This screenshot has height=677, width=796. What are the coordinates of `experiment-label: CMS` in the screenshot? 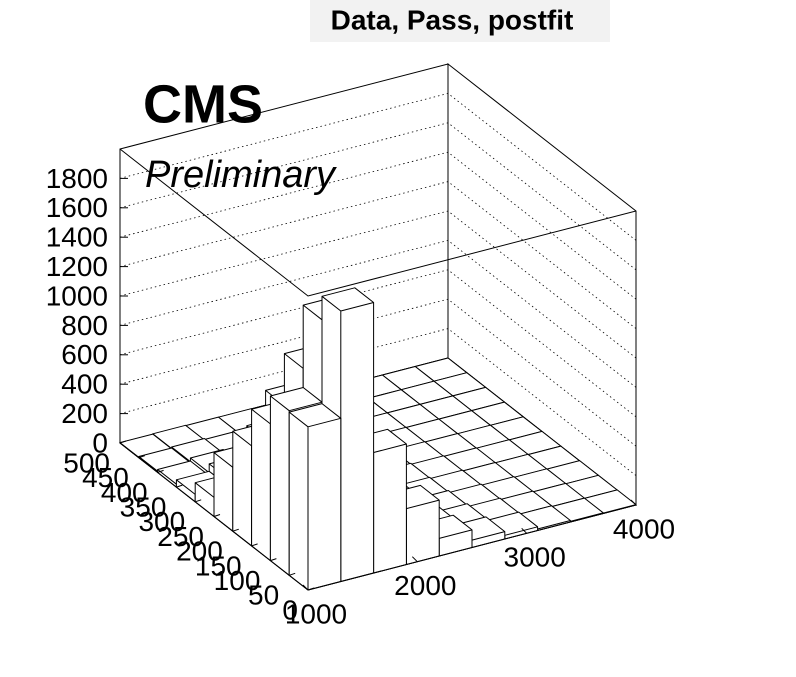 It's located at (203, 104).